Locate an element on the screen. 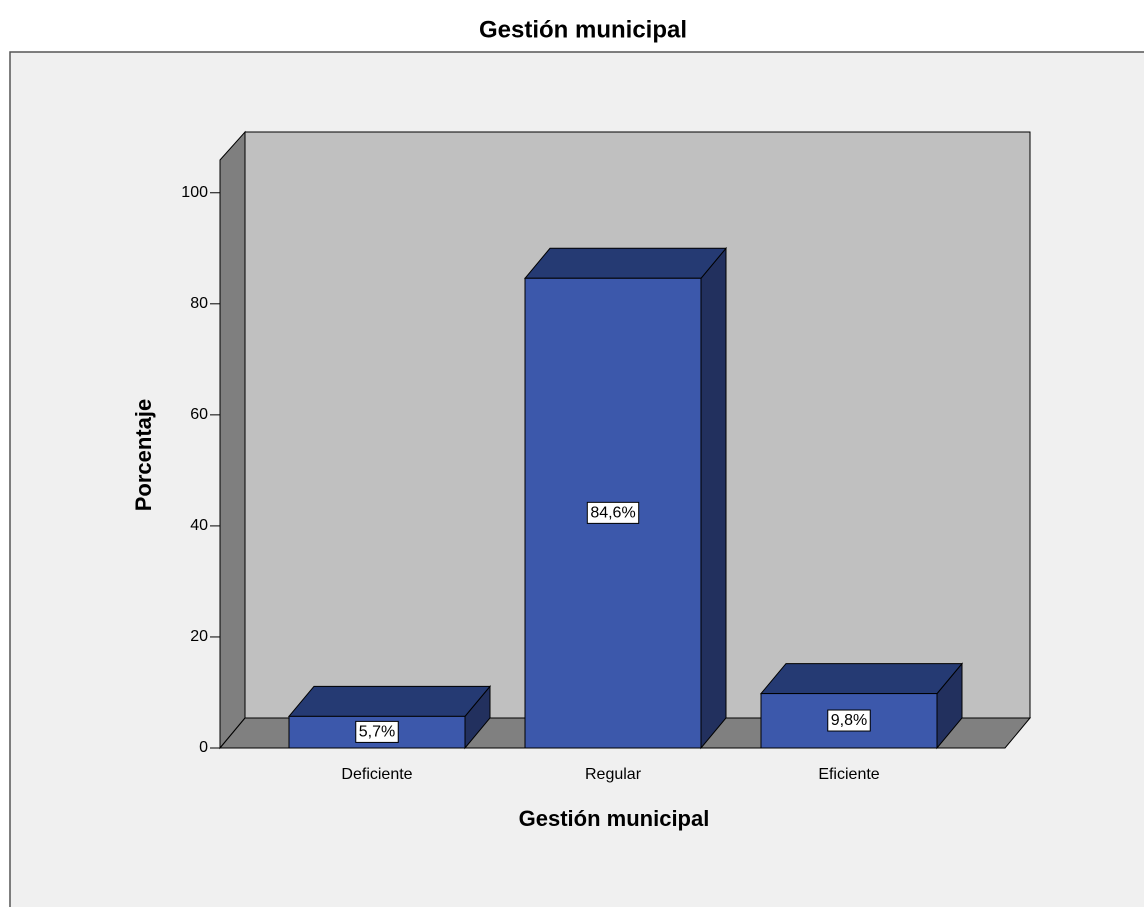  chart-title: Gestión municipal is located at coordinates (583, 29).